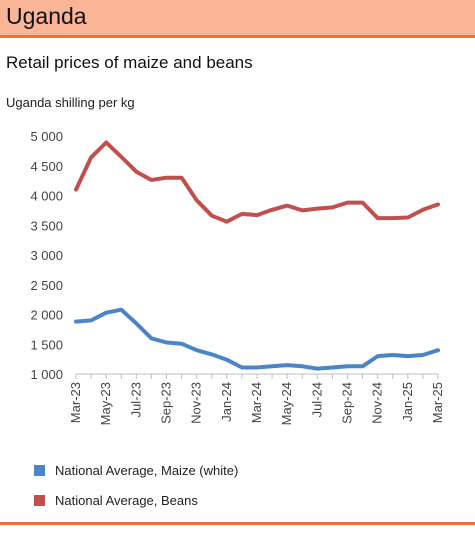 Image resolution: width=475 pixels, height=555 pixels. I want to click on series-line-maize, so click(257, 339).